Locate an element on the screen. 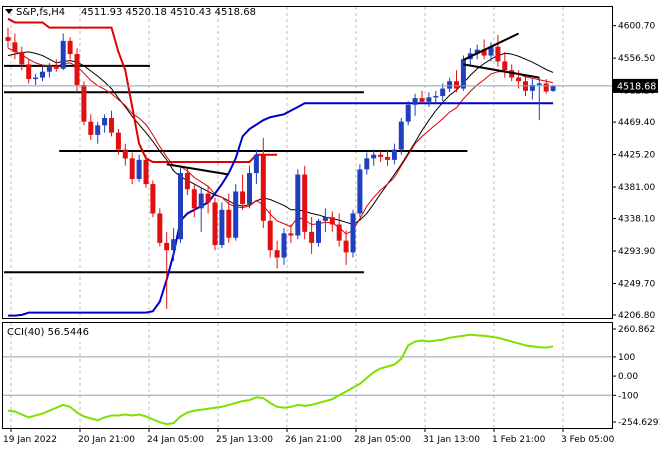  price-badge-label: 4518.68 is located at coordinates (636, 86).